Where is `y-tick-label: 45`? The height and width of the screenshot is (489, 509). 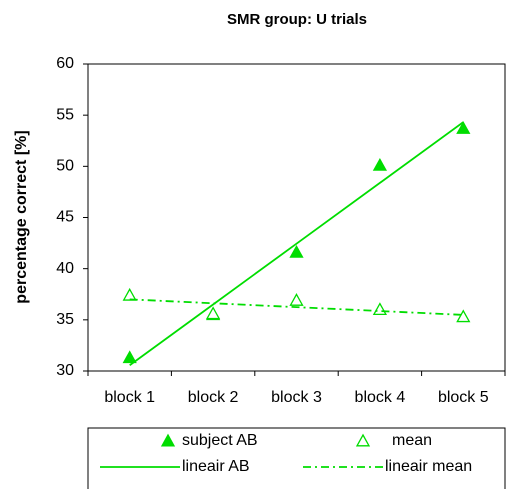 y-tick-label: 45 is located at coordinates (65, 217).